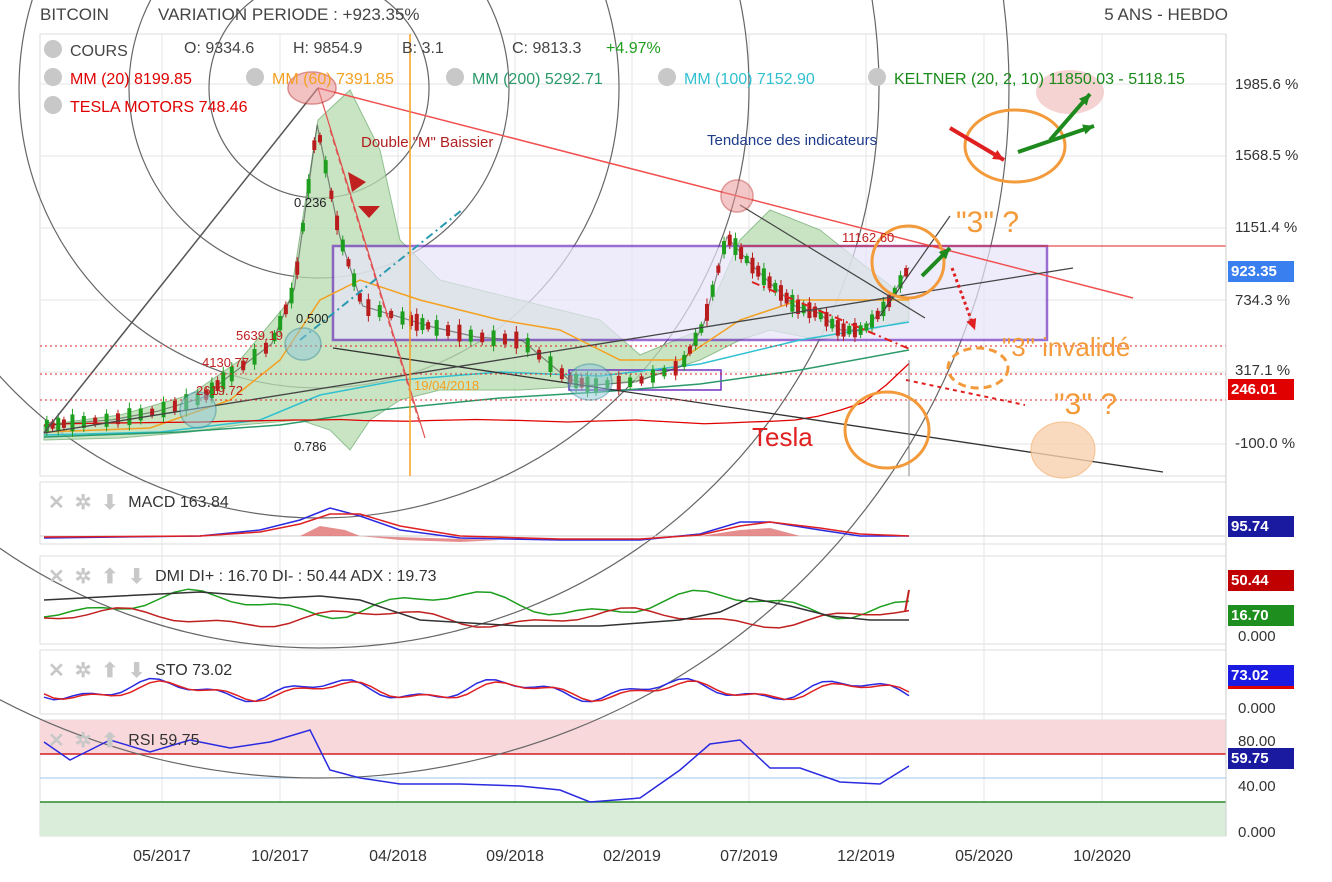 The width and height of the screenshot is (1332, 882). I want to click on symbol-title: BITCOIN, so click(74, 14).